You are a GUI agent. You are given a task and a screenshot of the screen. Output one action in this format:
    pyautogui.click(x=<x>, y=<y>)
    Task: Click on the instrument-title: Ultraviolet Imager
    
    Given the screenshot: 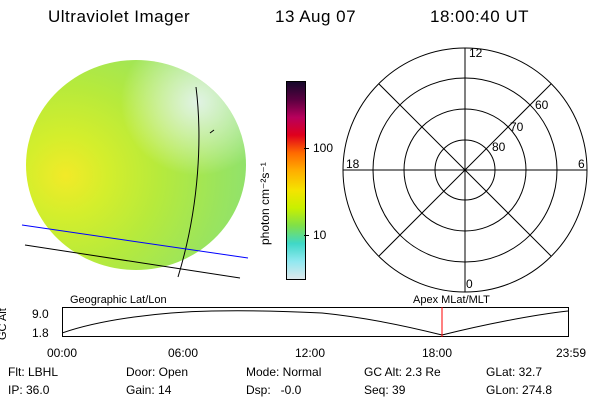 What is the action you would take?
    pyautogui.click(x=119, y=16)
    